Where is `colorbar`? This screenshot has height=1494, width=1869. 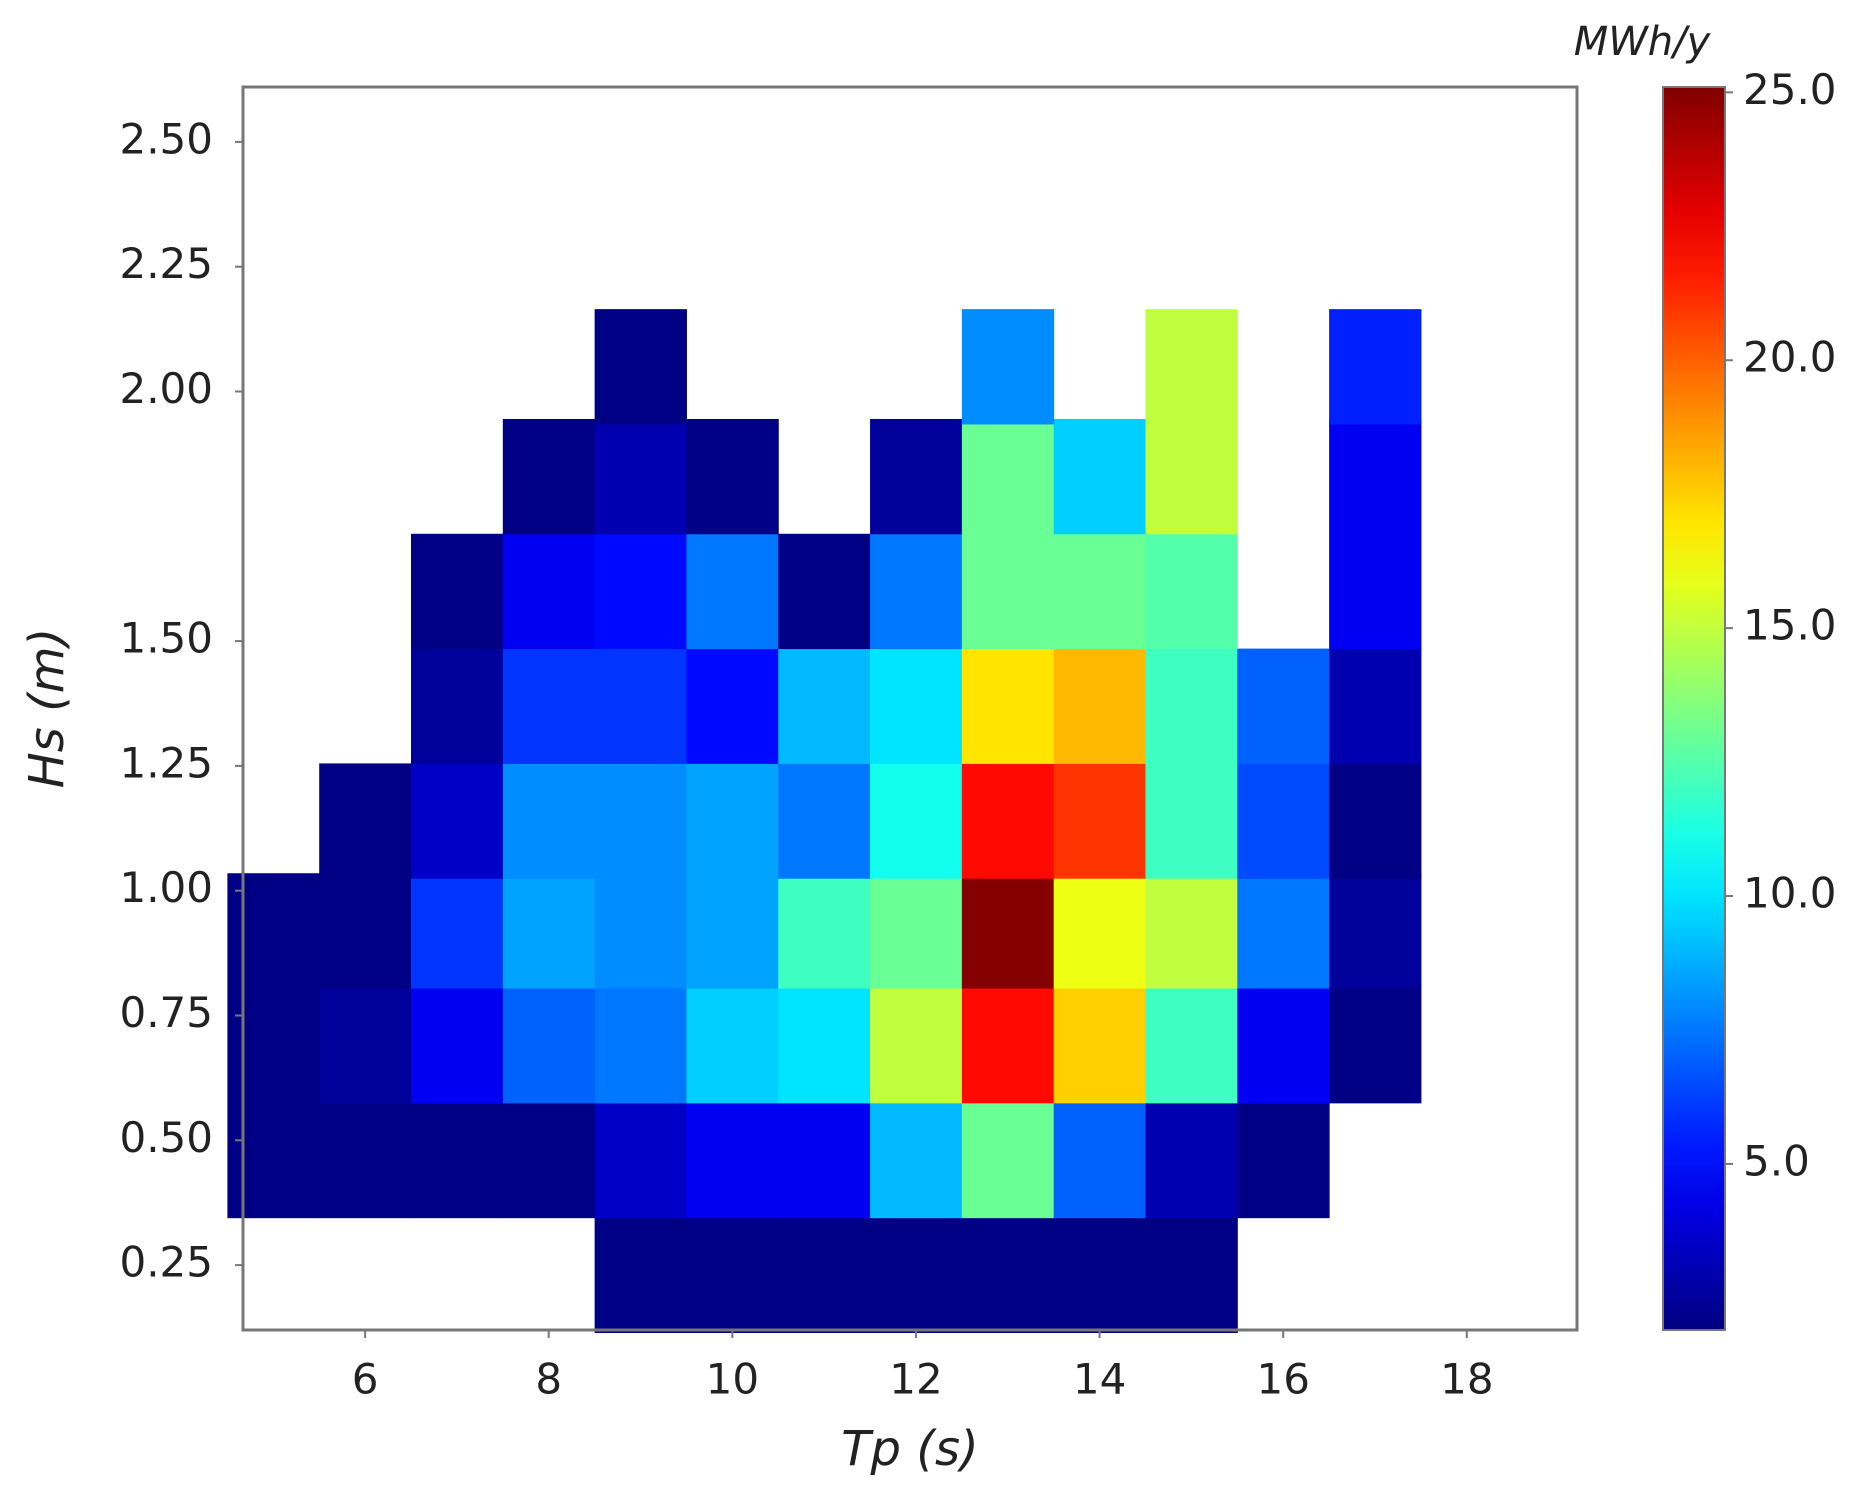
colorbar is located at coordinates (1694, 708).